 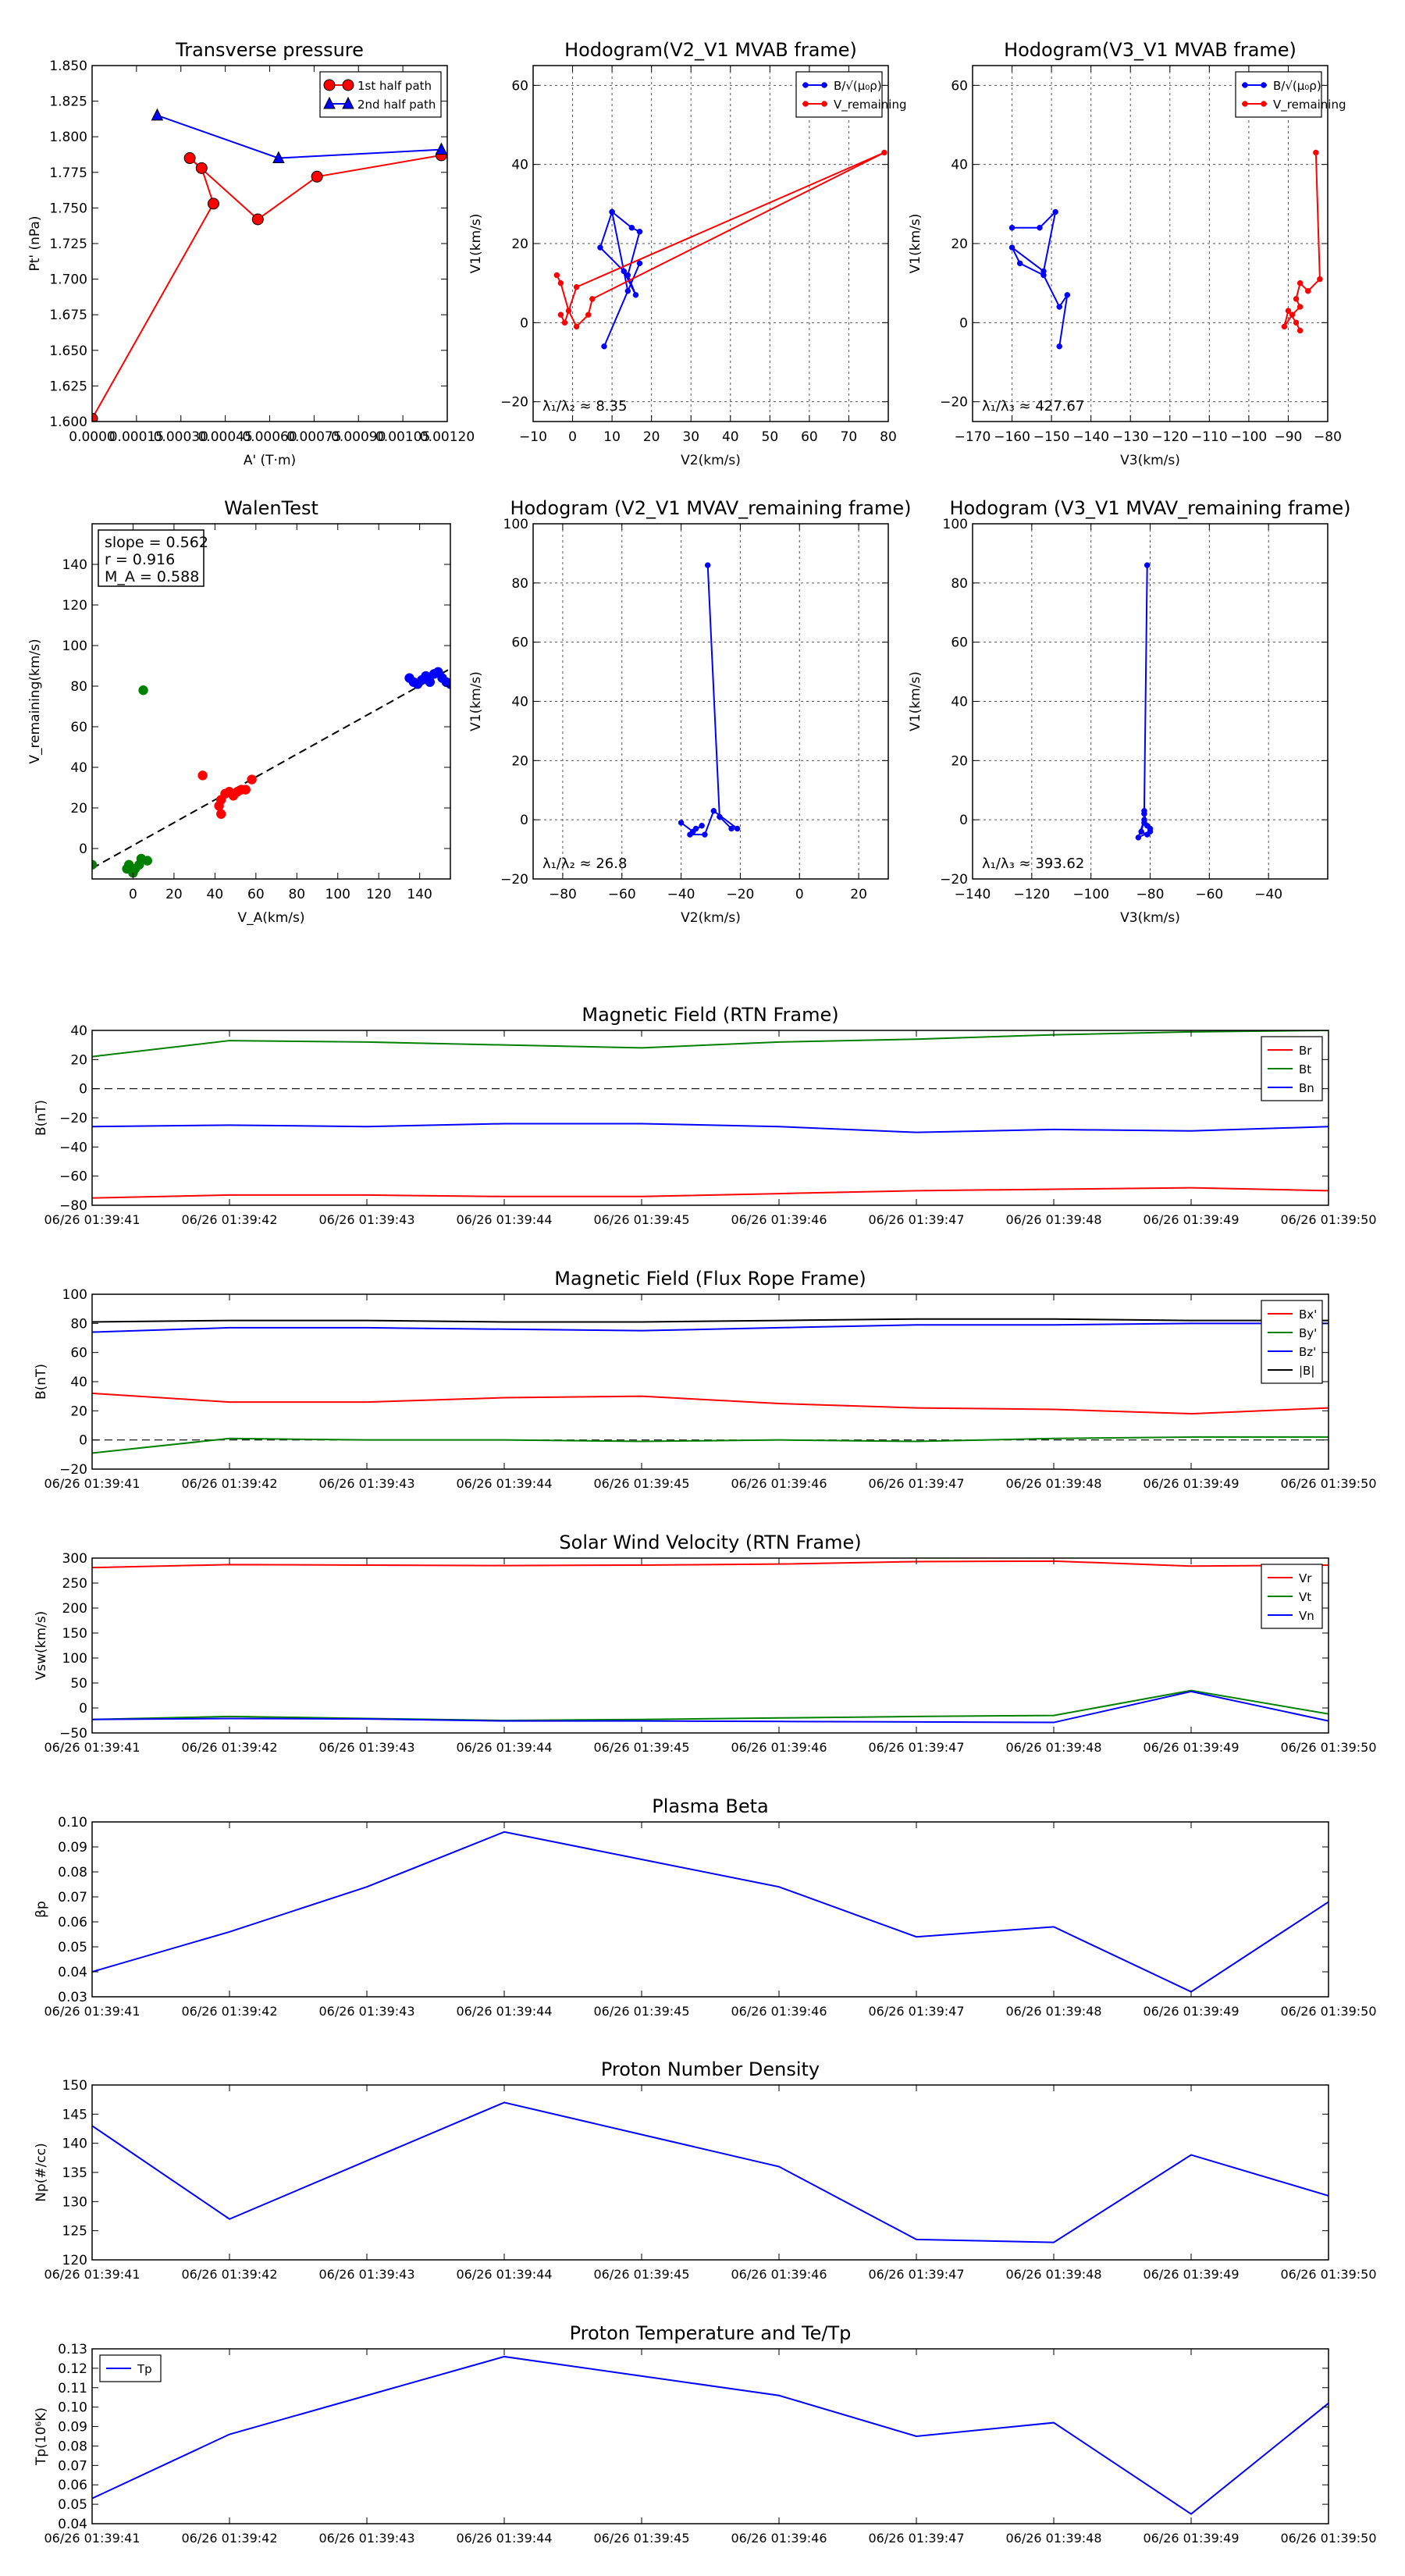 What do you see at coordinates (72, 1998) in the screenshot?
I see `ytick-label: 0.03` at bounding box center [72, 1998].